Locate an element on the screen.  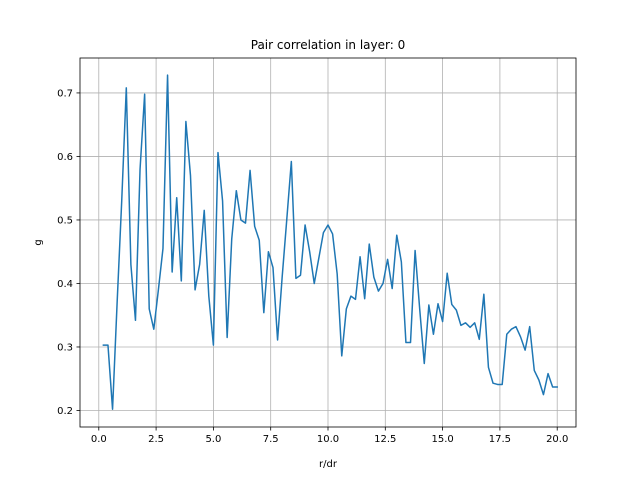
y-tick-label: 0.5 is located at coordinates (65, 220).